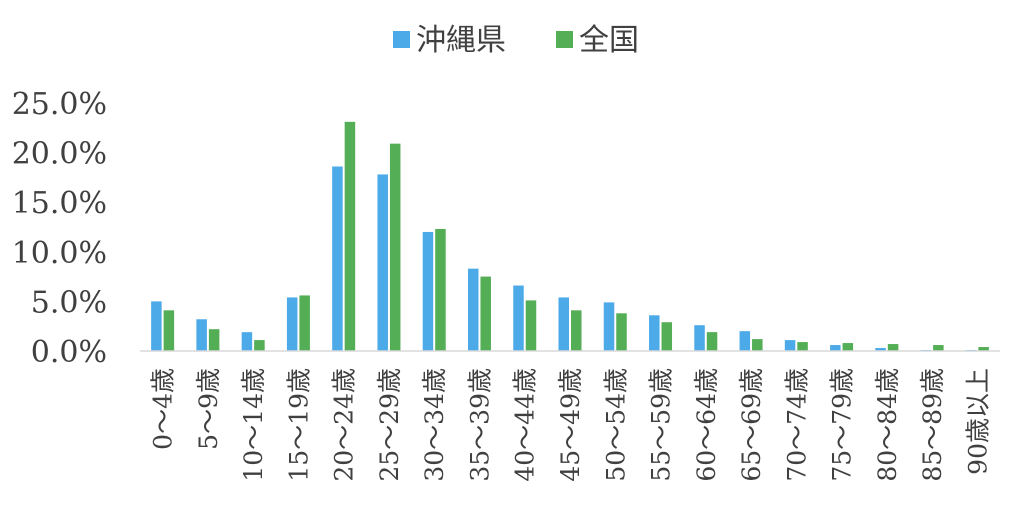  What do you see at coordinates (344, 425) in the screenshot?
I see `x-category-label: 20～24歳` at bounding box center [344, 425].